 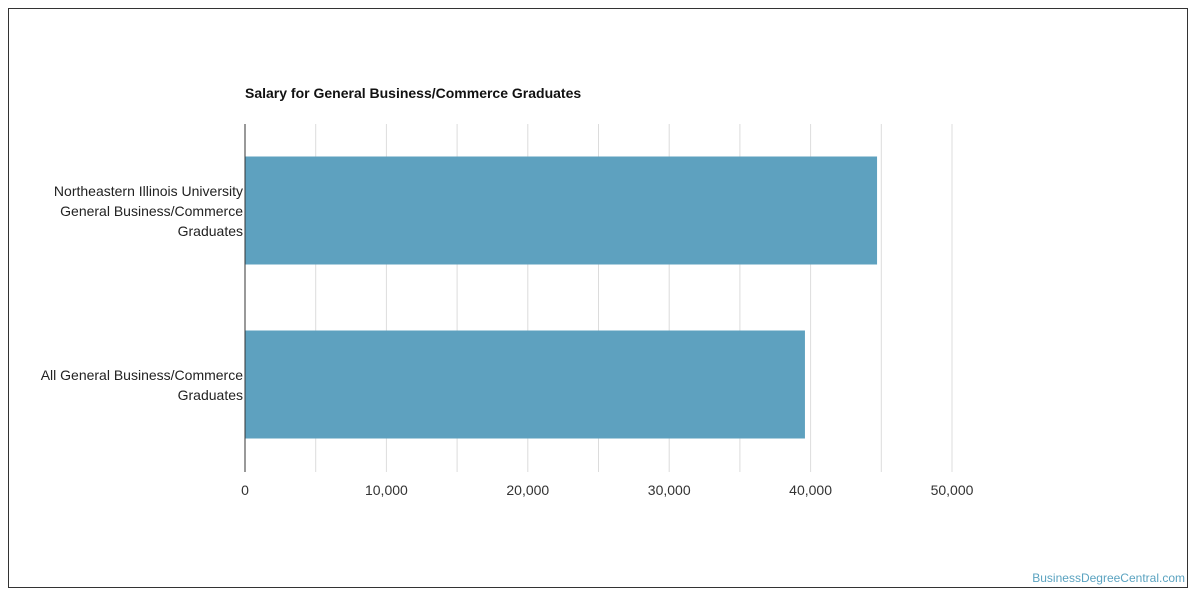 I want to click on x-tick-label: 20,000, so click(x=527, y=490).